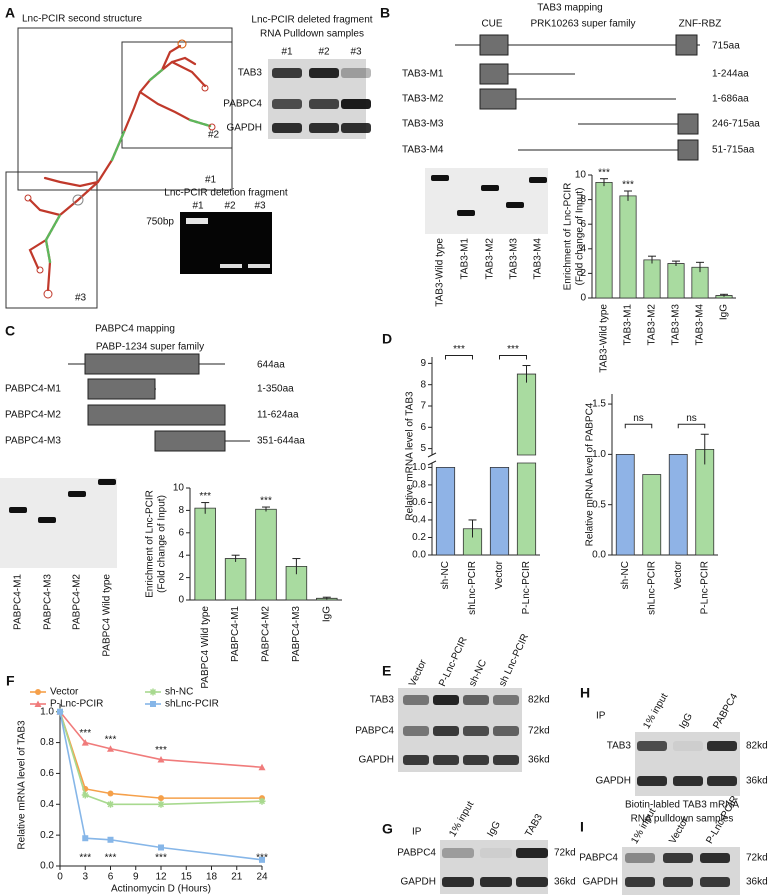  Describe the element at coordinates (499, 574) in the screenshot. I see `x-tick-label: Vector` at that location.